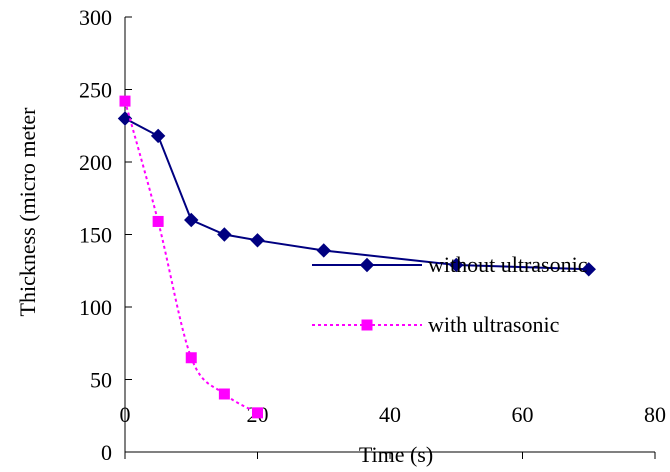 The image size is (670, 472). I want to click on y-axis-title: Thickness (micro meter, so click(27, 212).